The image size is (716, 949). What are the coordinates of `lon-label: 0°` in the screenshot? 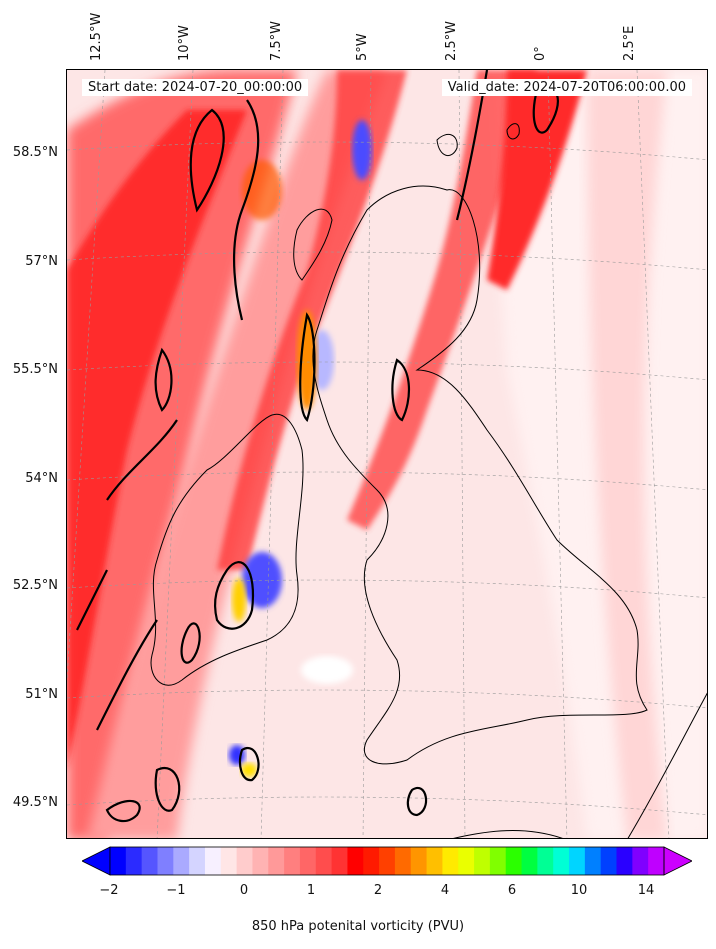 It's located at (540, 53).